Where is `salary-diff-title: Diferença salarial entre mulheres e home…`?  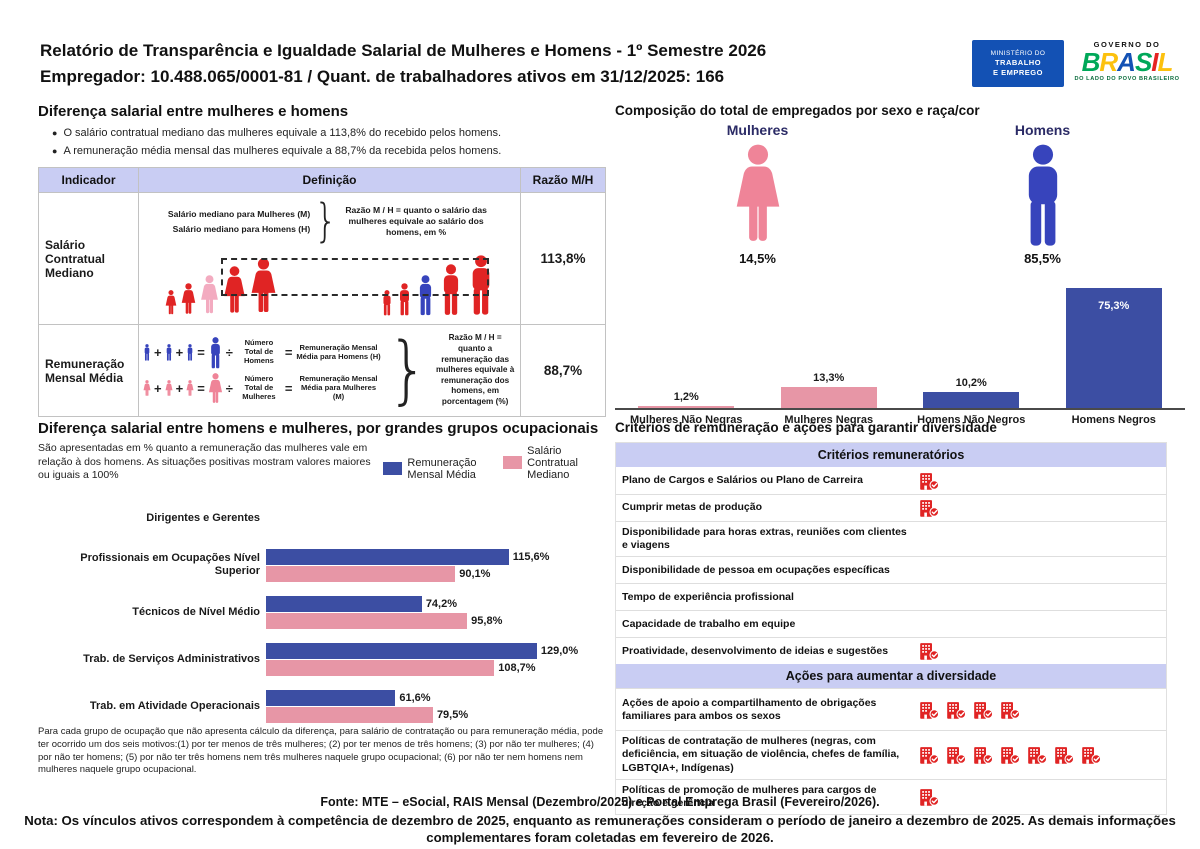
salary-diff-title: Diferença salarial entre mulheres e home… is located at coordinates (193, 111).